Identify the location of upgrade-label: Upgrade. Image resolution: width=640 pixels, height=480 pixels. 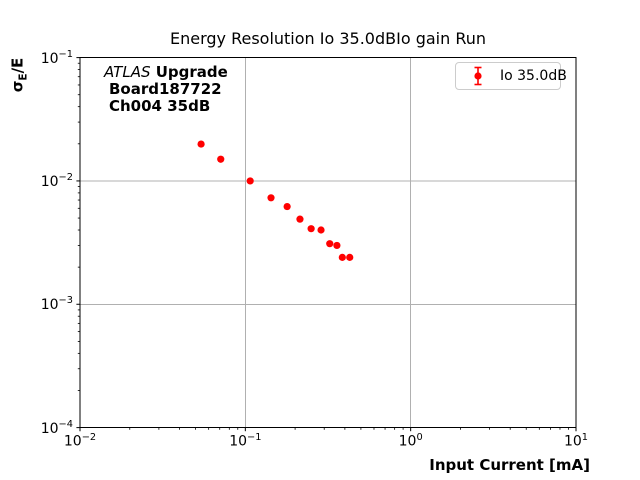
(191, 72).